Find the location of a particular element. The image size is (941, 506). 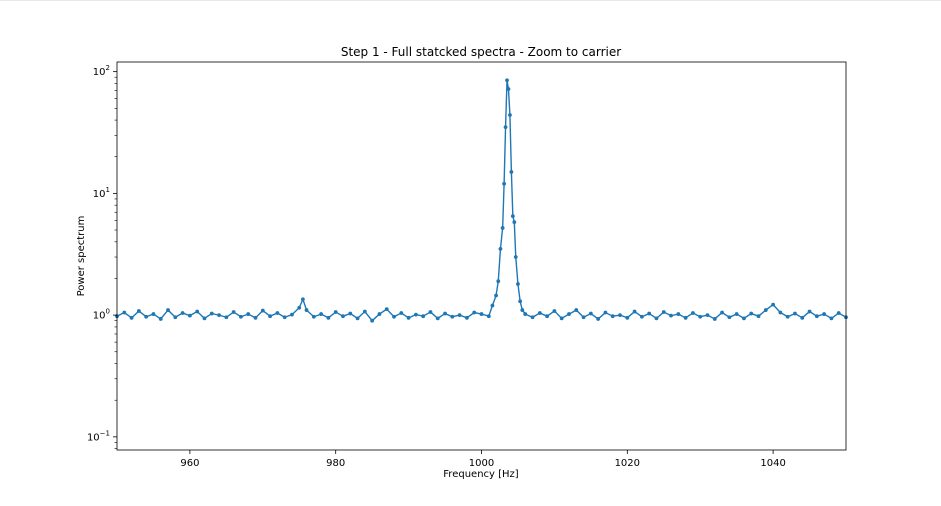

y-tick-label: 10−1 is located at coordinates (98, 436).